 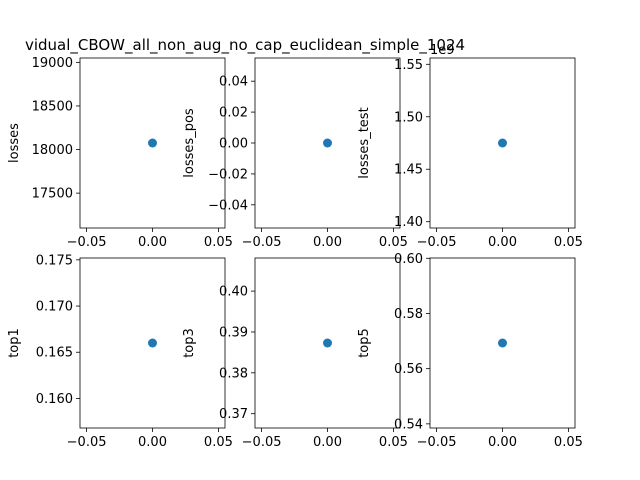 I want to click on subplot-top1: −0.05 0.00 0.05 0.160 0.165 0.170 0.175 top1, so click(x=120, y=351).